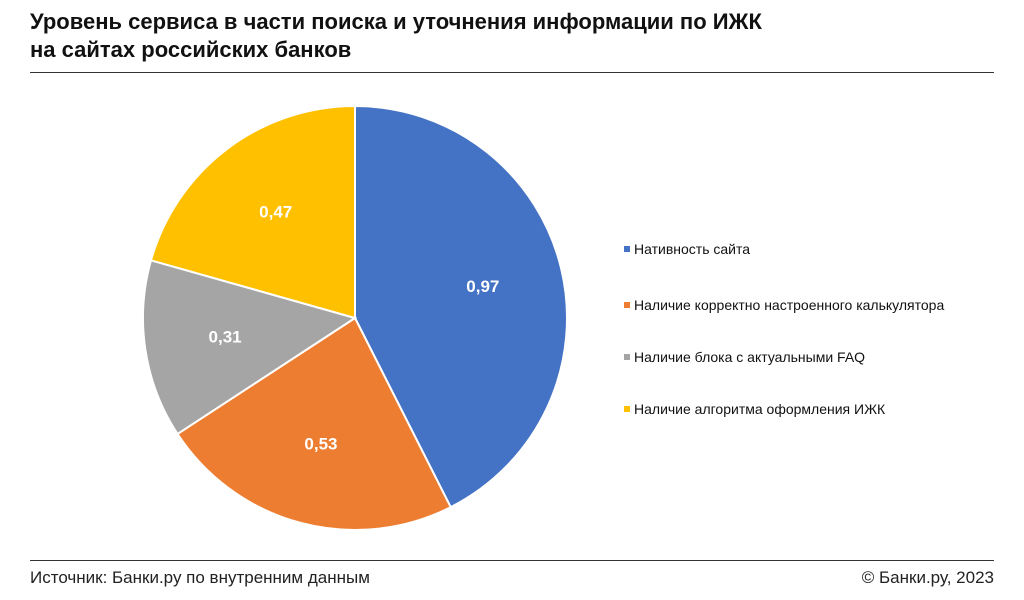 Image resolution: width=1024 pixels, height=600 pixels. What do you see at coordinates (760, 409) in the screenshot?
I see `legend-label: Наличие алгоритма оформления ИЖК` at bounding box center [760, 409].